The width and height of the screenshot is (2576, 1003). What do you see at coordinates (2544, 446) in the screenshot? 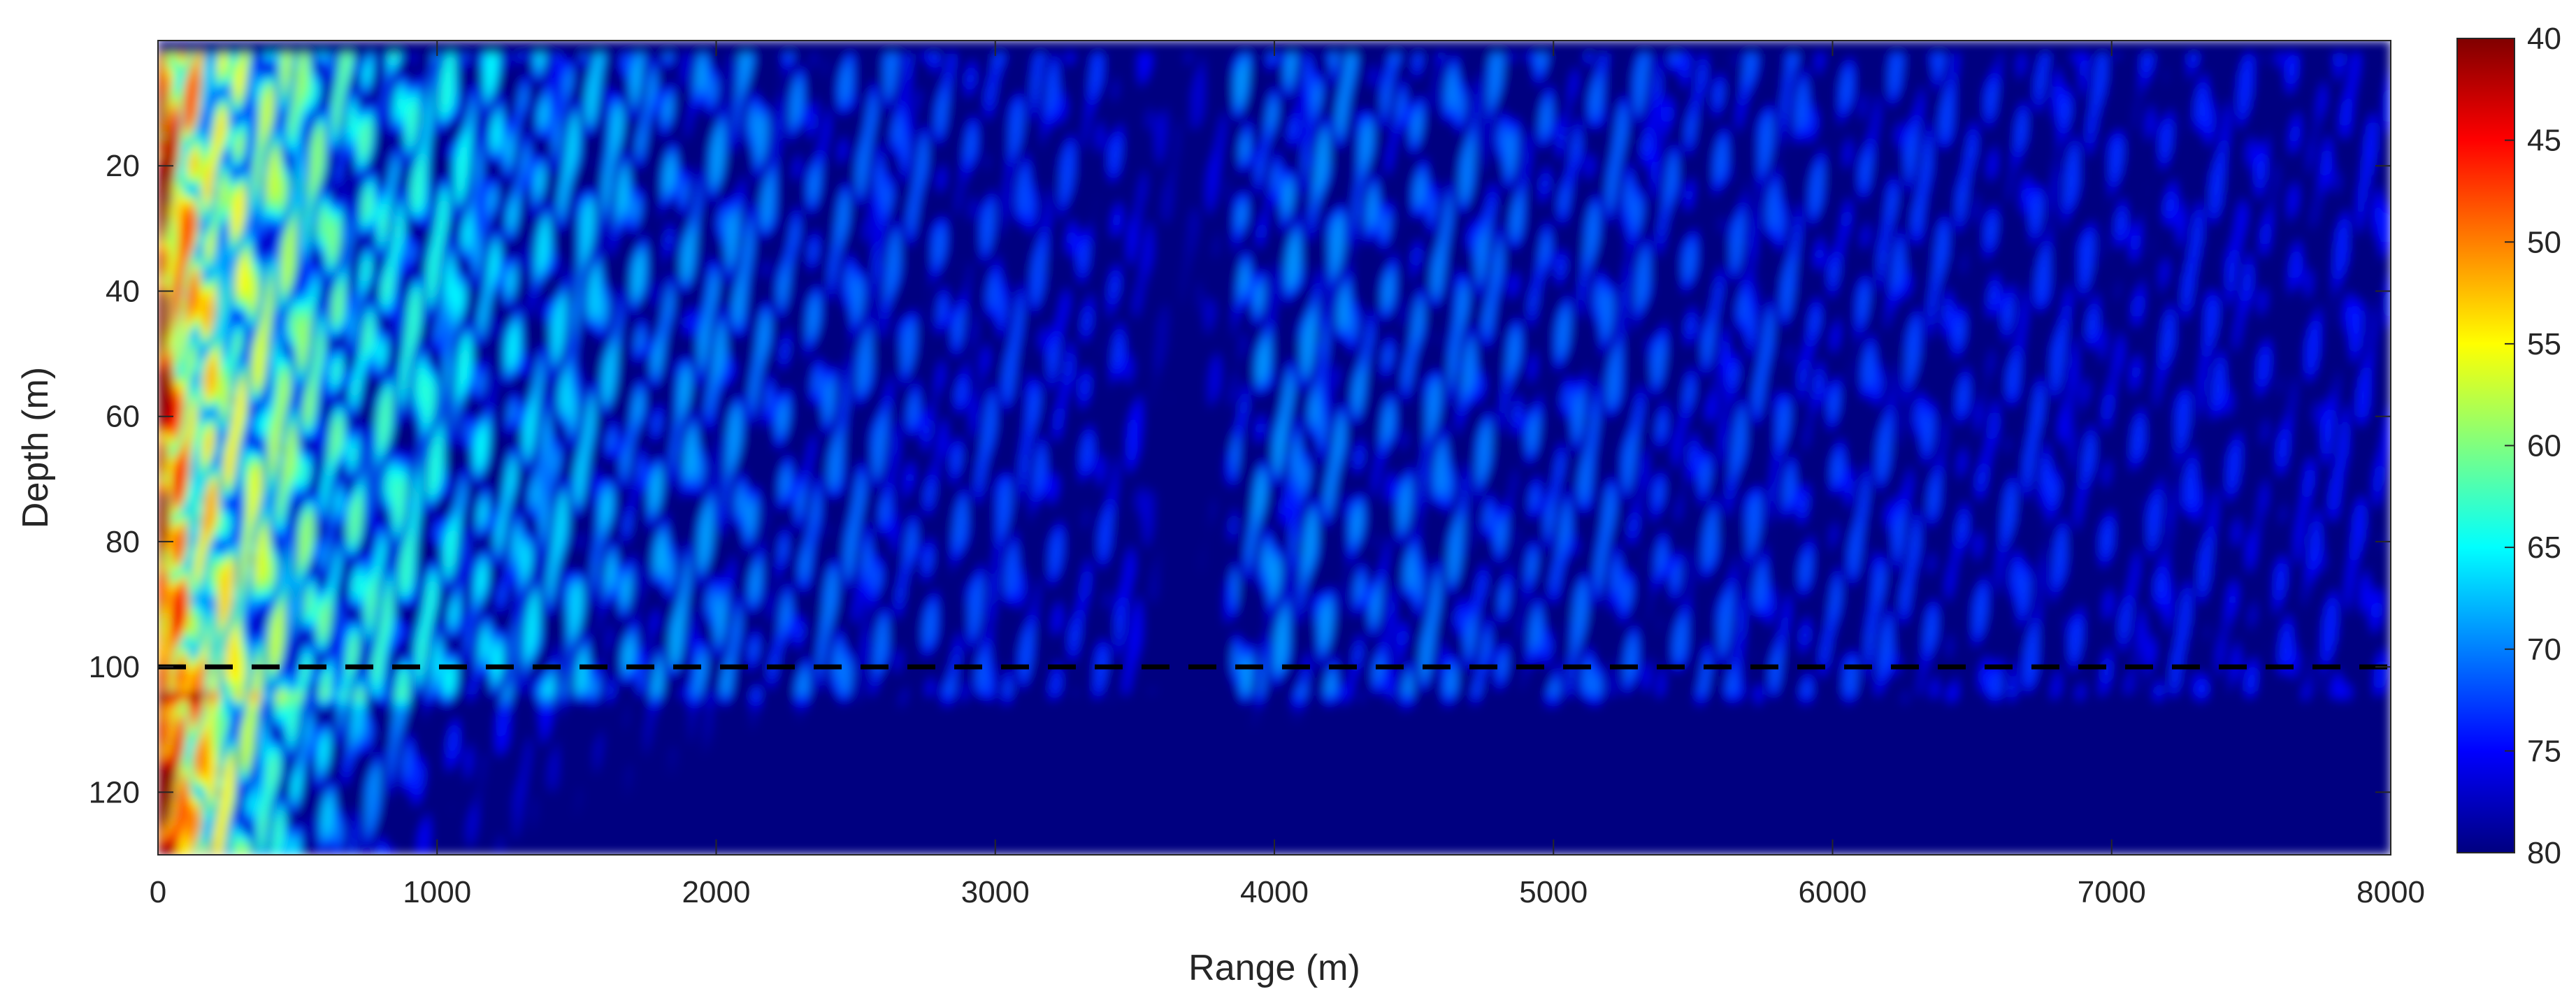
I see `colorbar-tick-label: 60` at bounding box center [2544, 446].